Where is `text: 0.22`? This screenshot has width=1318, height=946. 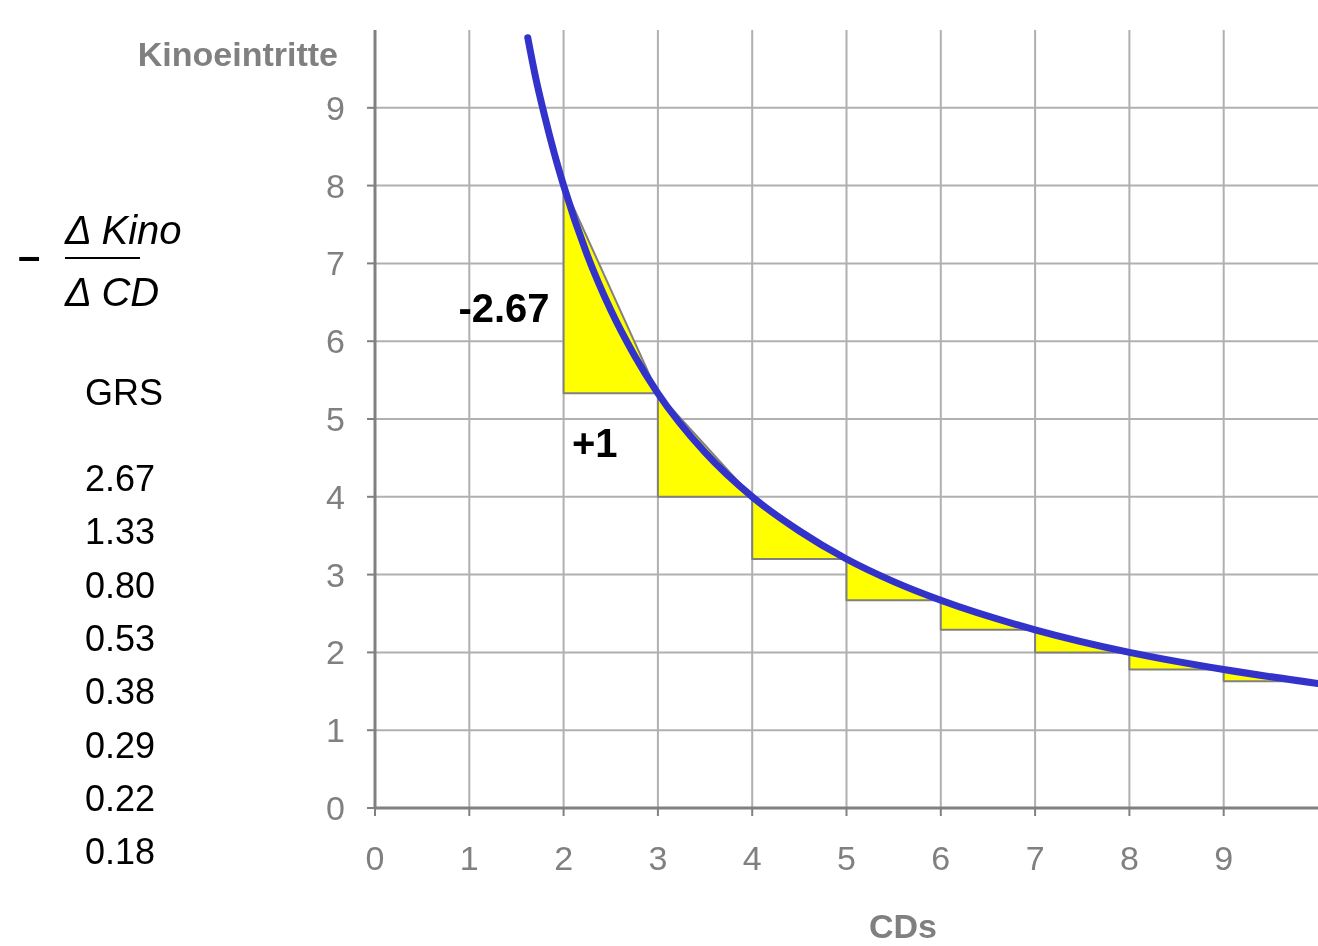
text: 0.22 is located at coordinates (120, 798).